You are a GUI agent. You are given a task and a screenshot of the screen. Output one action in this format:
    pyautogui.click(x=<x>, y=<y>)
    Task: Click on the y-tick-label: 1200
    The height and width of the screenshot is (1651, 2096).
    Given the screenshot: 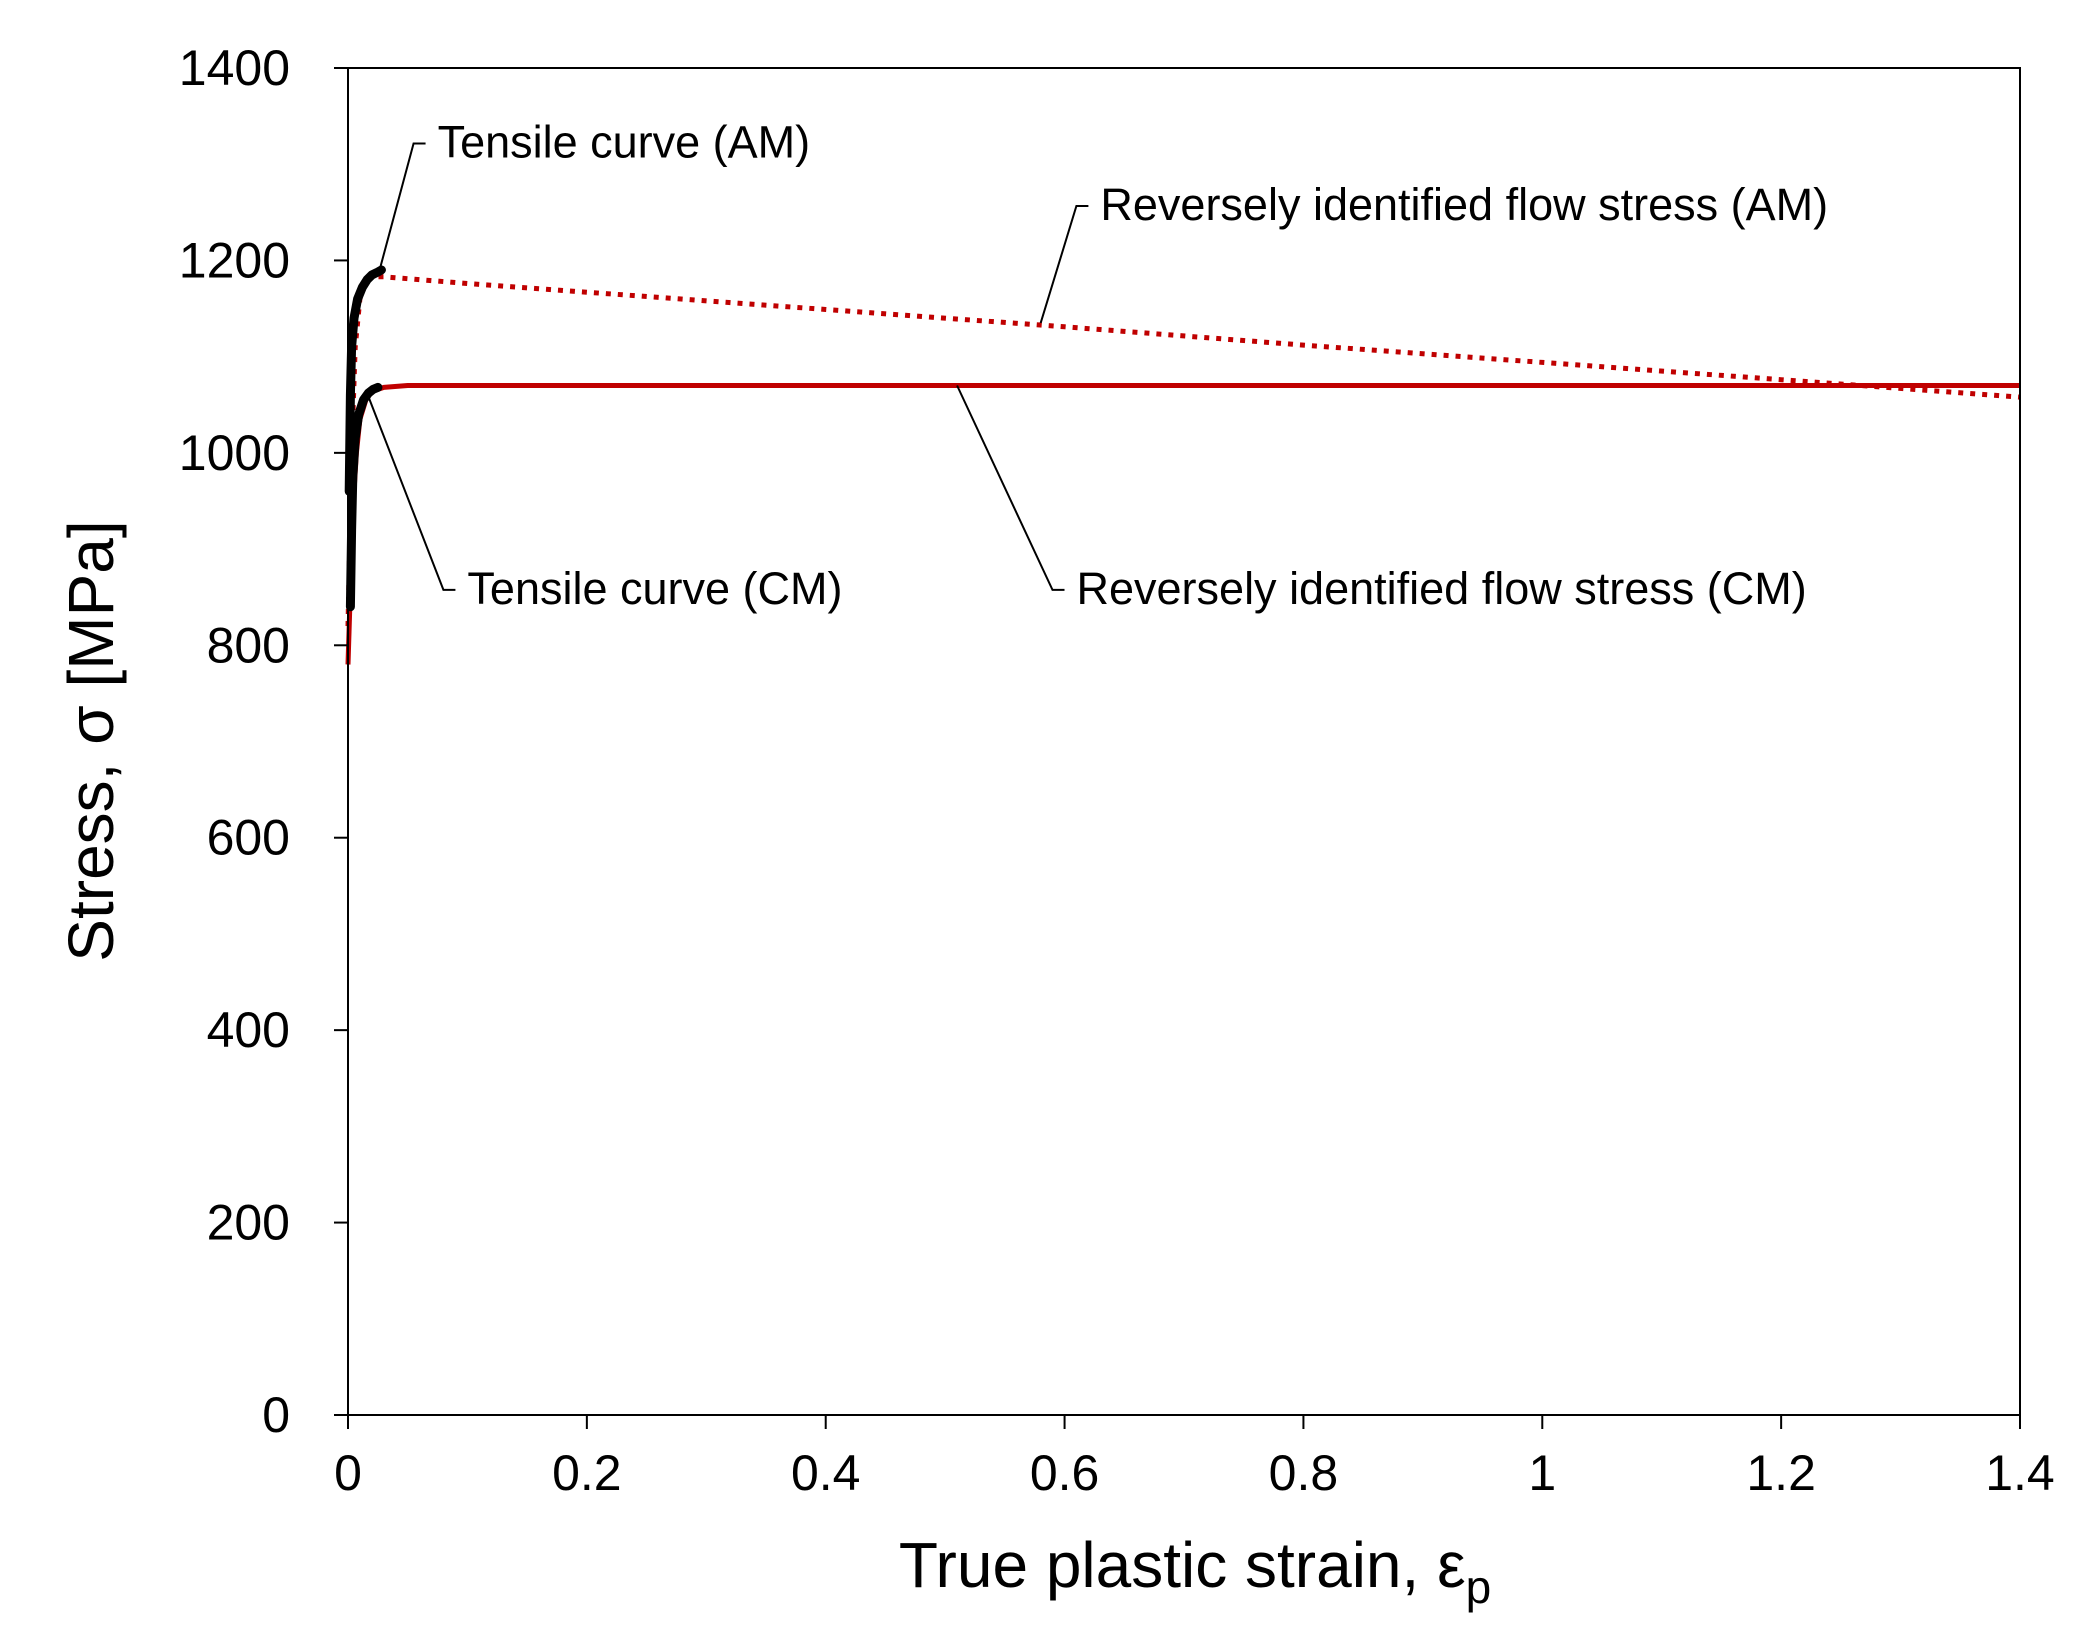 What is the action you would take?
    pyautogui.click(x=234, y=260)
    